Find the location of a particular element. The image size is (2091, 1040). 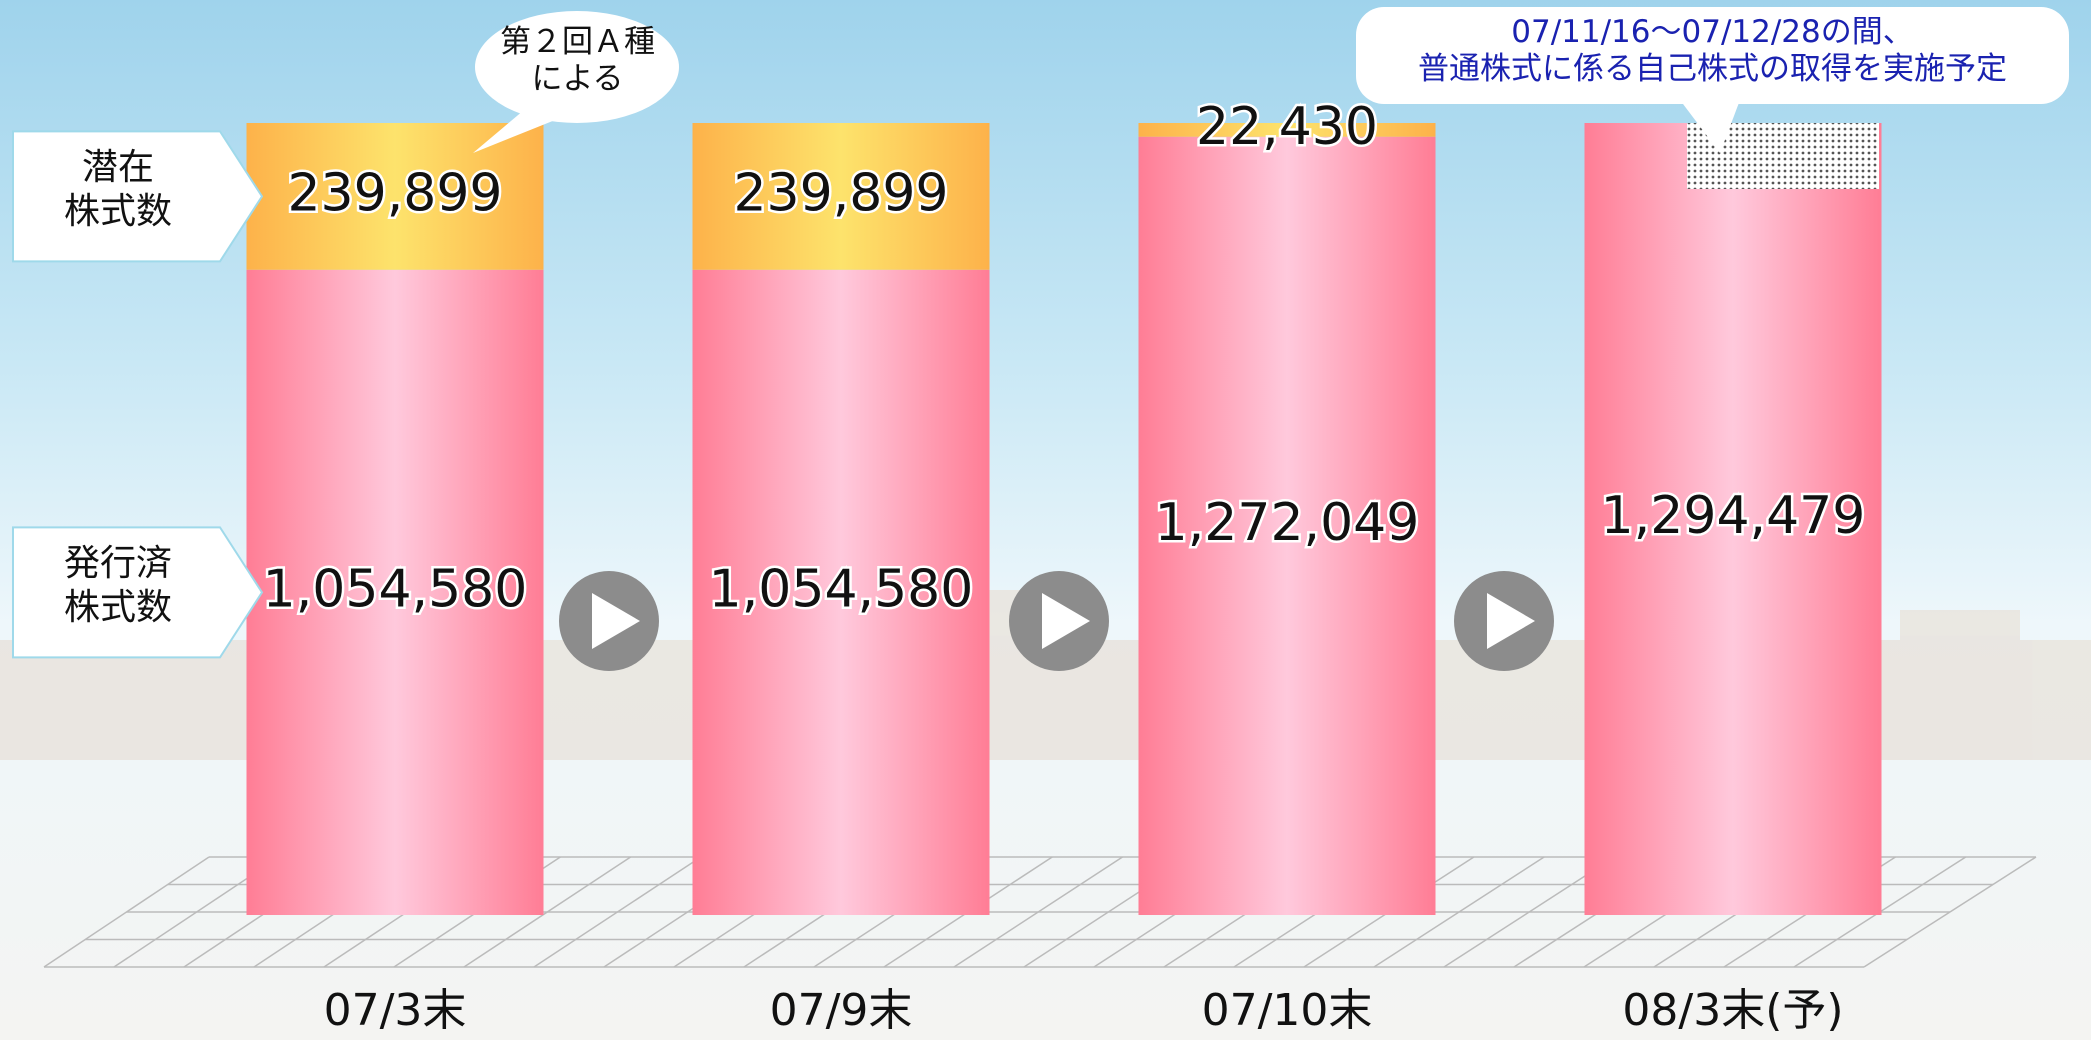

x-tick-label: 07/3末 is located at coordinates (395, 1010).